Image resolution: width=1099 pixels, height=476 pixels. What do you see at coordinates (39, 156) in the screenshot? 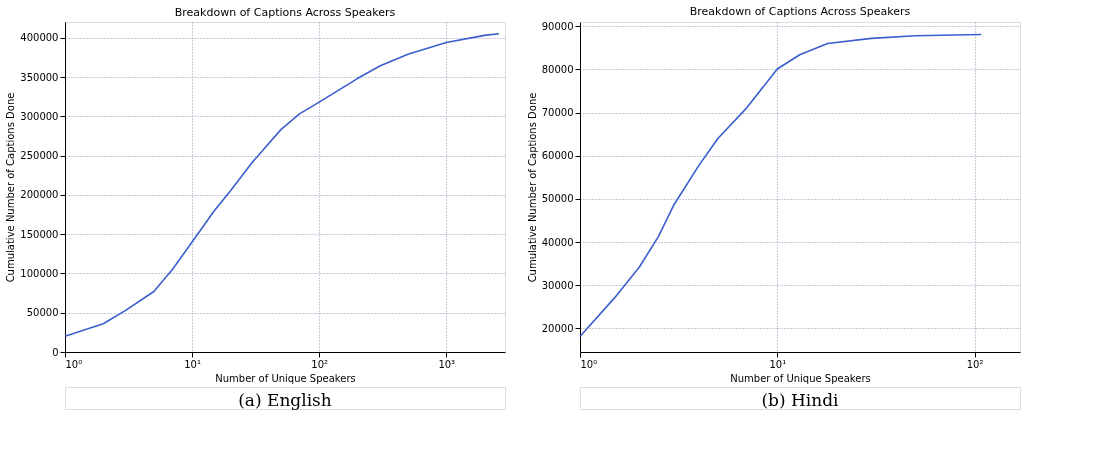
I see `y-tick-label: 250000` at bounding box center [39, 156].